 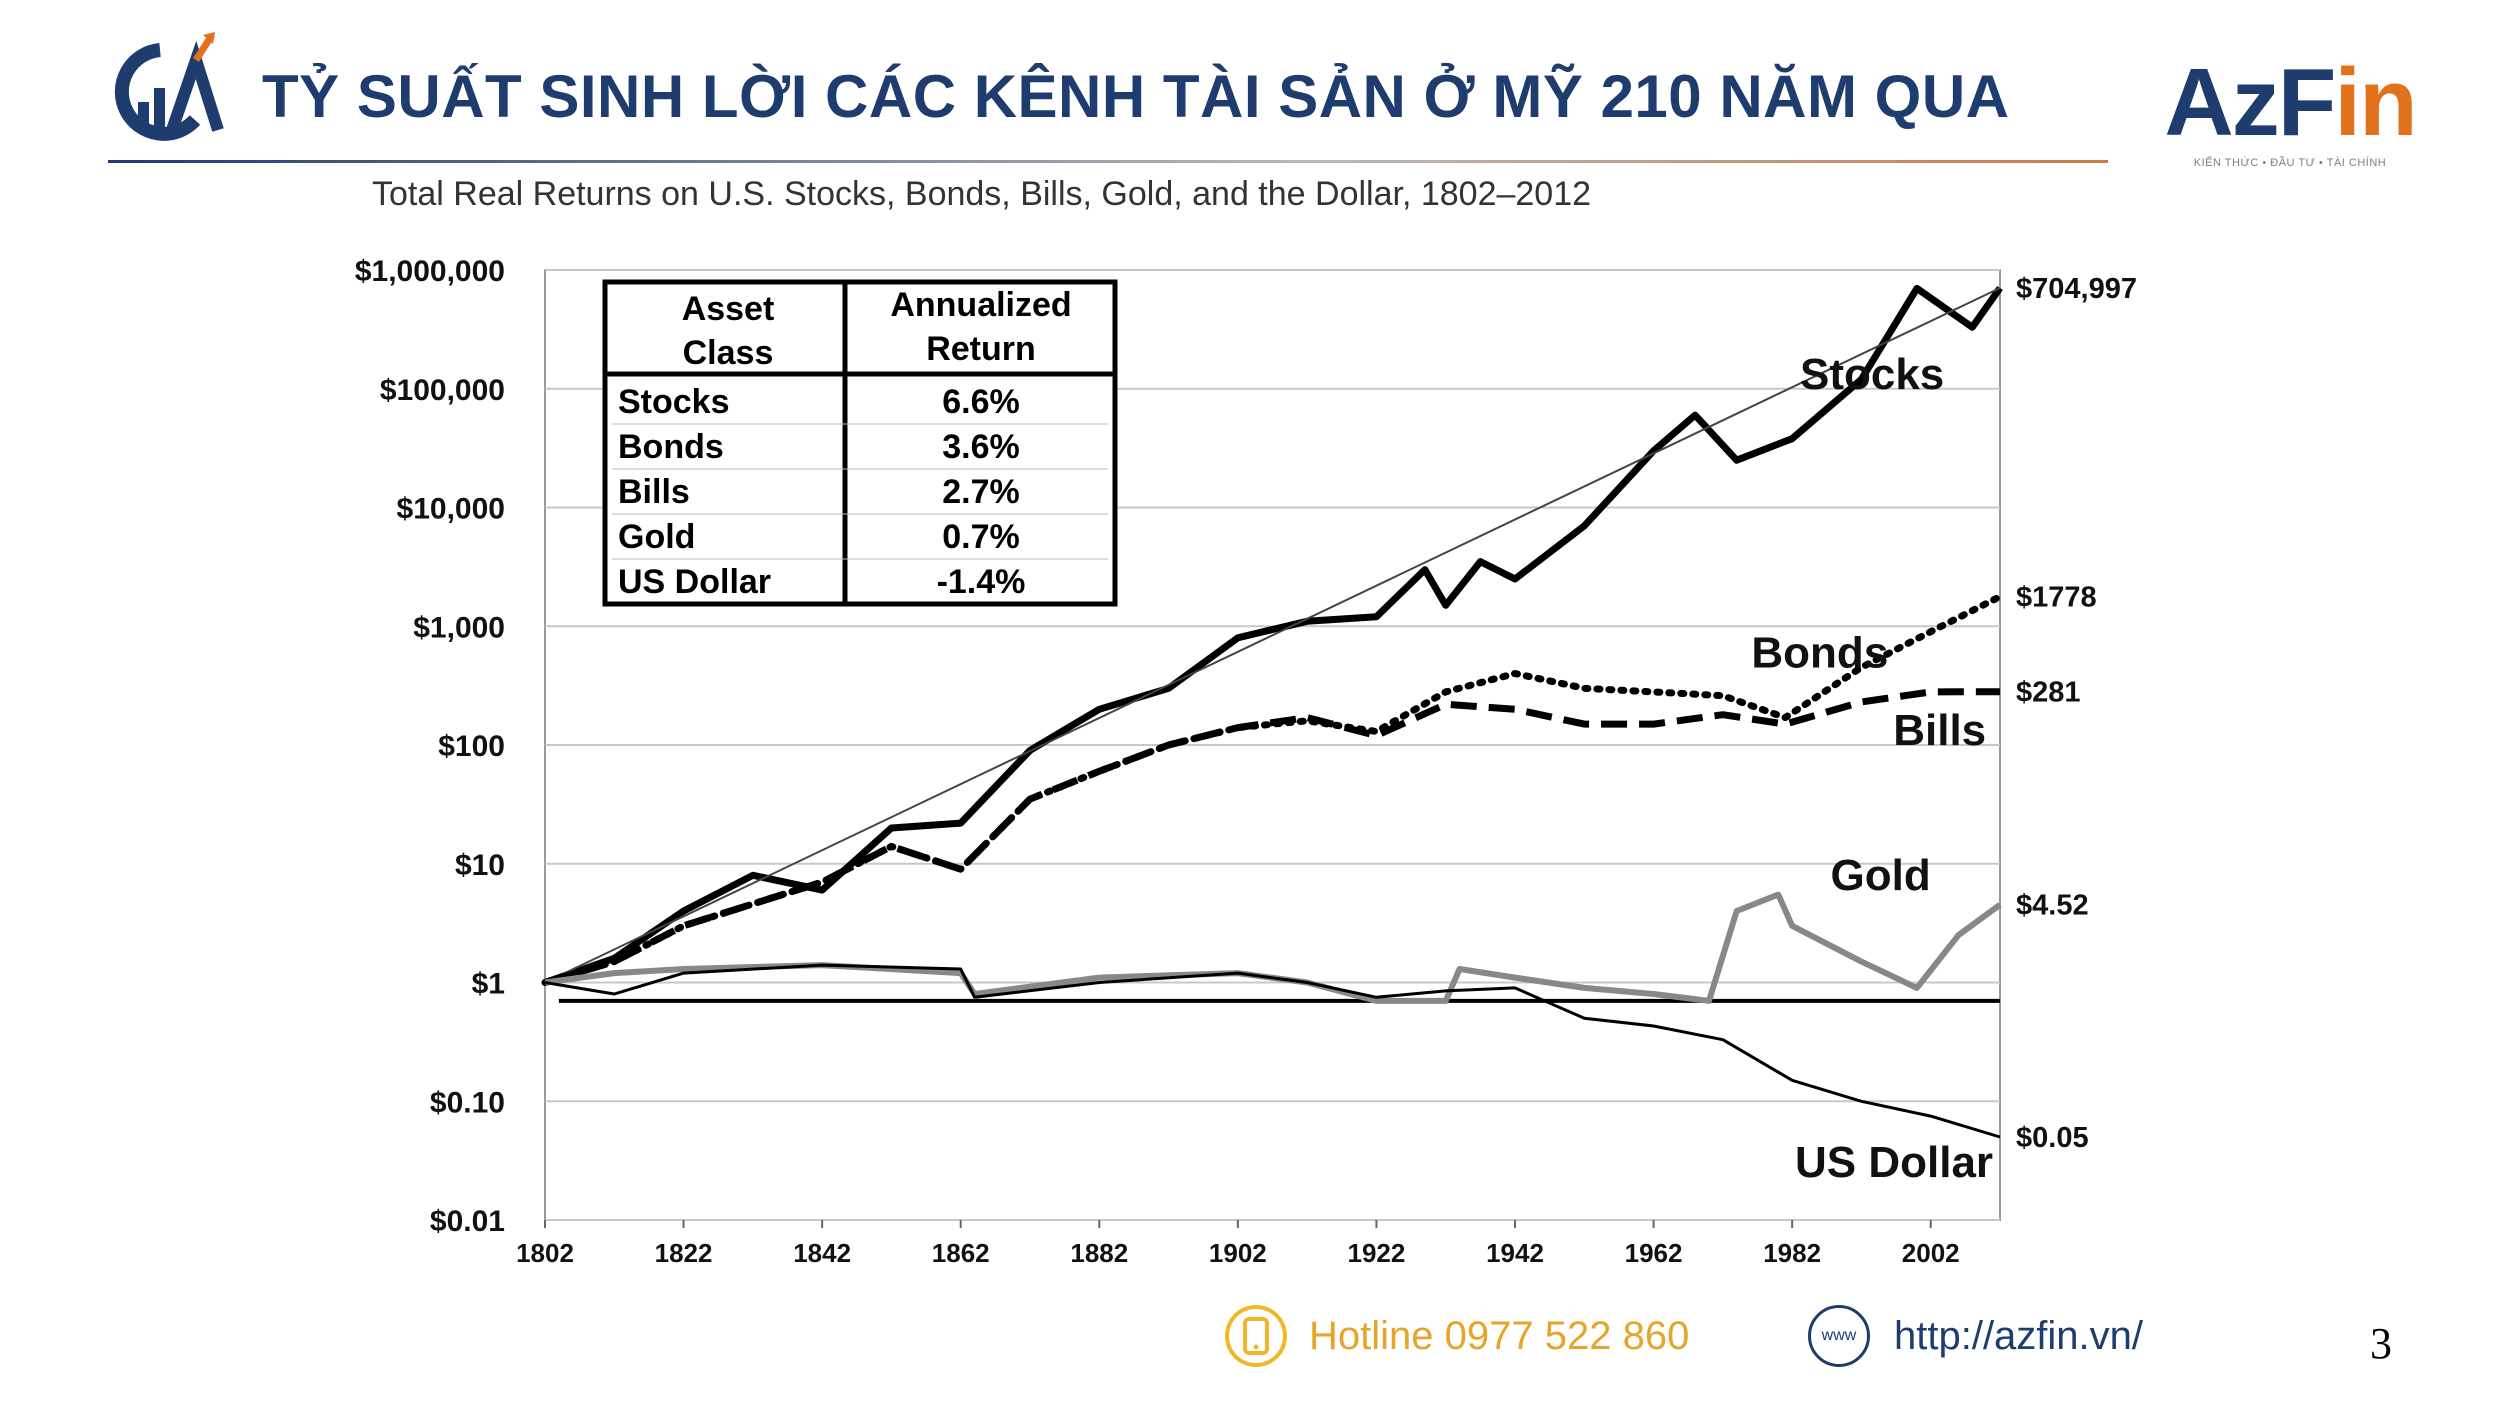 I want to click on footer-hotline: Hotline 0977 522 860, so click(x=1457, y=1336).